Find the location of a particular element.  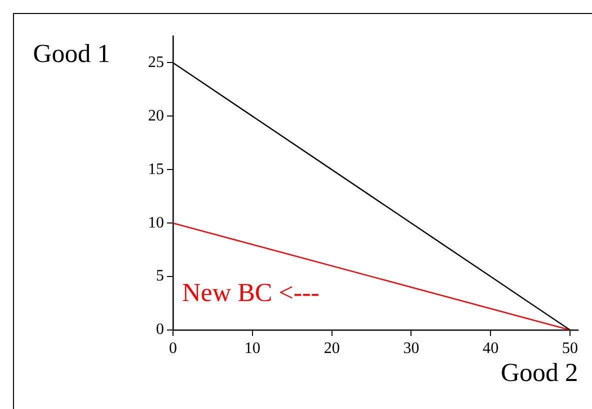

x-tick-label: 30 is located at coordinates (411, 348).